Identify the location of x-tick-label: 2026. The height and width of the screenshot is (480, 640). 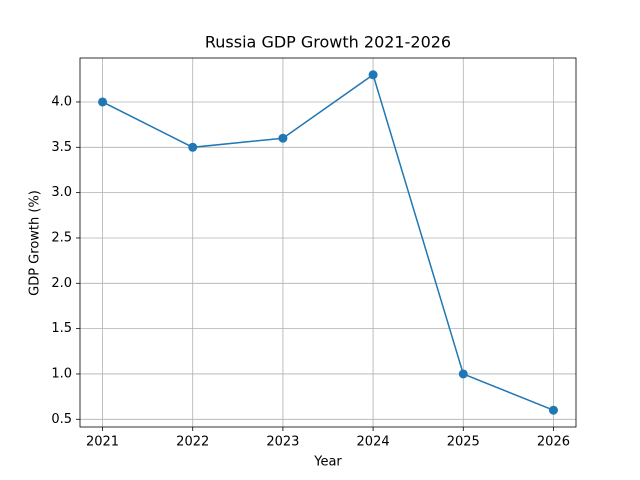
(553, 442).